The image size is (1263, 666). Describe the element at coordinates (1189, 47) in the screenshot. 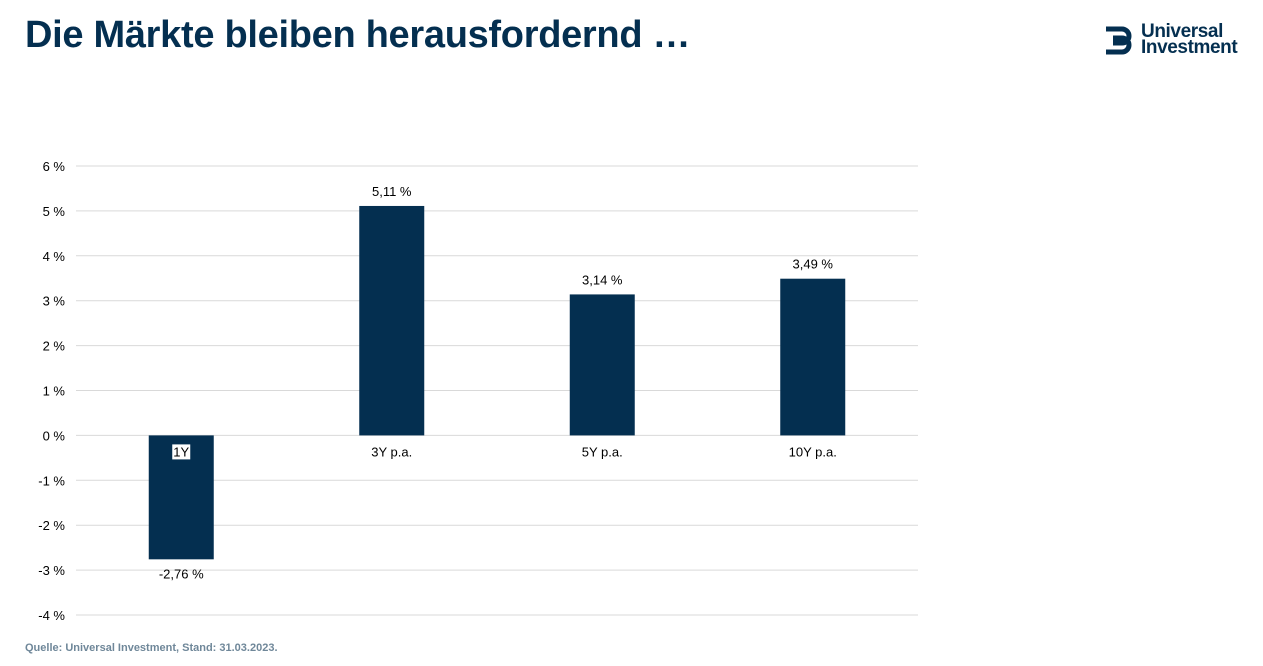

I see `logo-line-2: Investment` at that location.